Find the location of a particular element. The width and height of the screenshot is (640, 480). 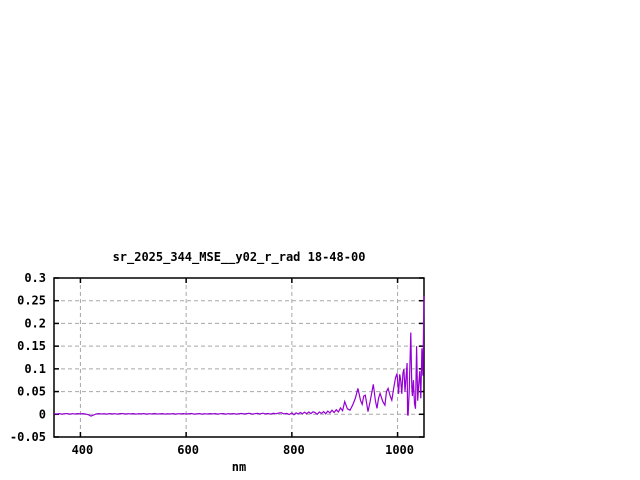

chart-title: sr_2025_344_MSE__y02_r_rad 18-48-00 is located at coordinates (239, 257).